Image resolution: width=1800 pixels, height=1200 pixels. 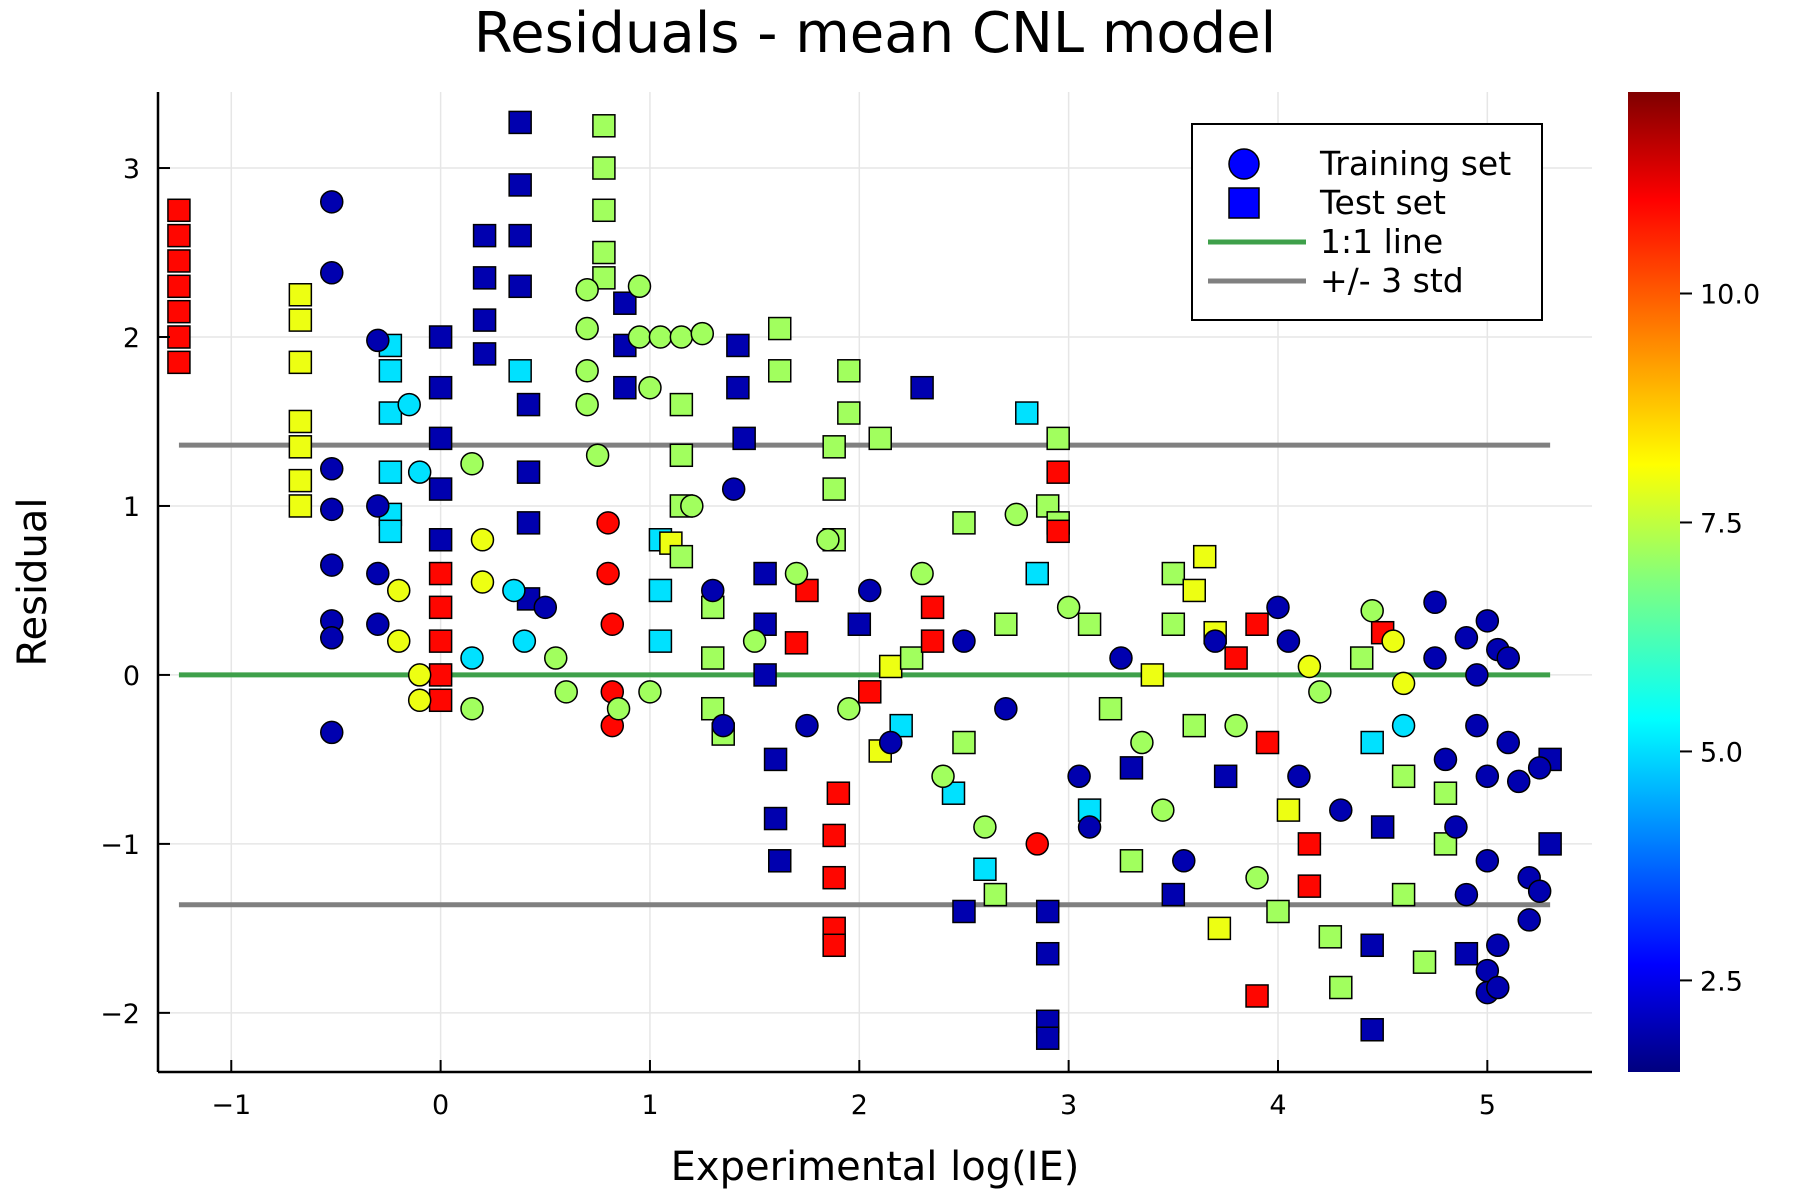 What do you see at coordinates (1721, 981) in the screenshot?
I see `colorbar-tick-label: 2.5` at bounding box center [1721, 981].